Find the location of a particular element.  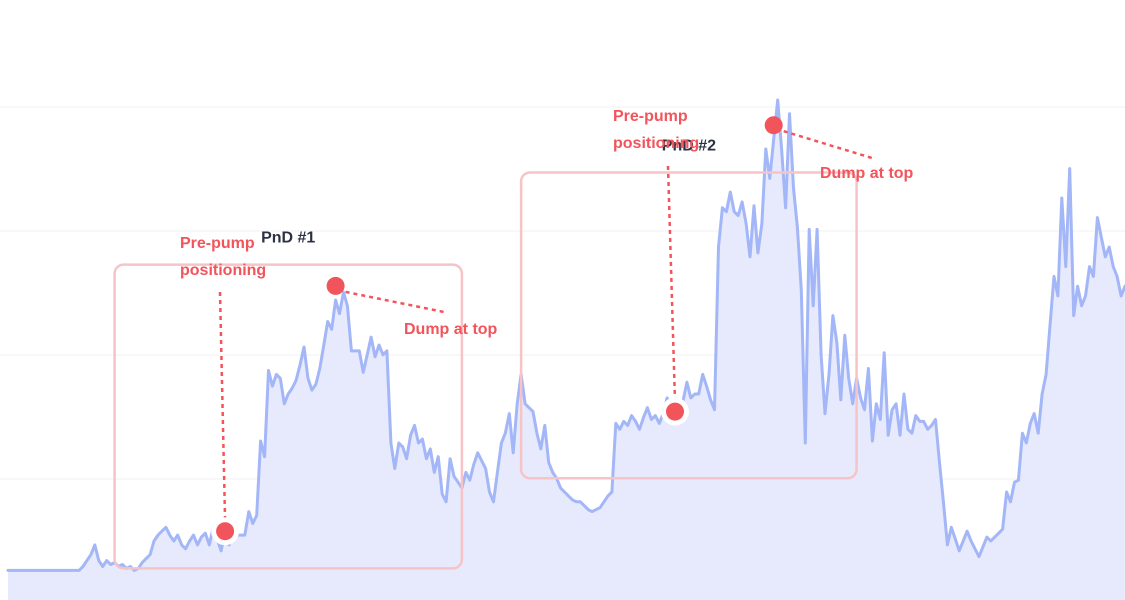

pnd-box-2-pre-label-line2: positioning is located at coordinates (656, 143).